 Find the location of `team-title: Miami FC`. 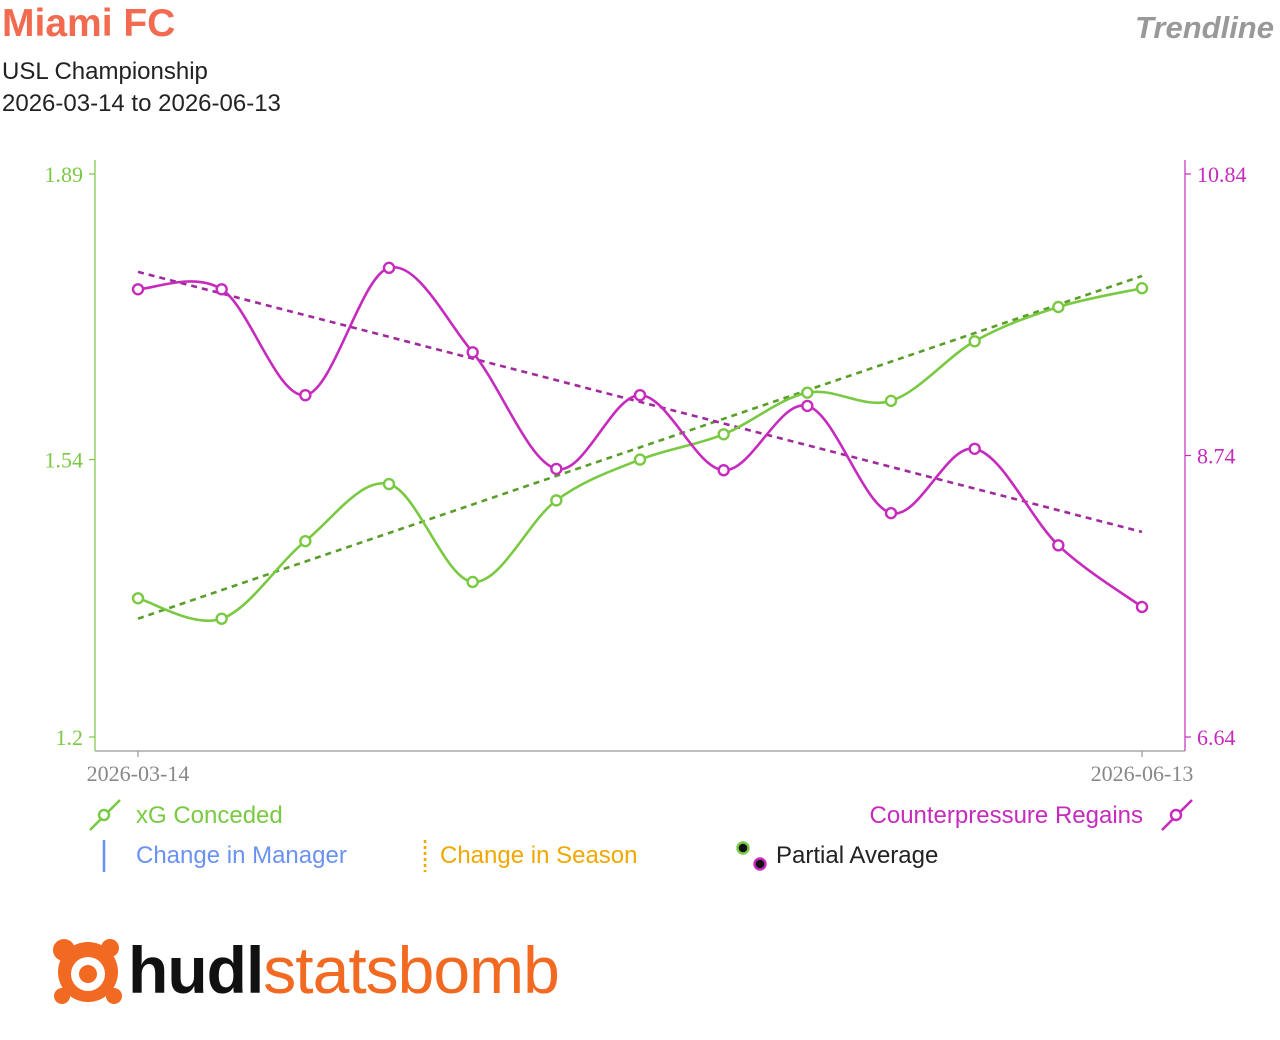

team-title: Miami FC is located at coordinates (89, 23).